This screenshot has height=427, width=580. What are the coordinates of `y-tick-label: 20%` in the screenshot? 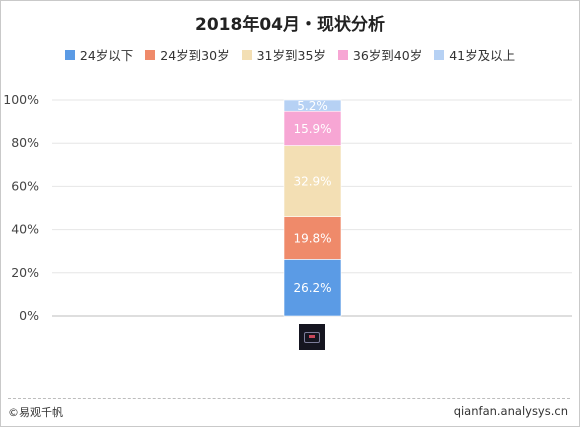 It's located at (25, 272).